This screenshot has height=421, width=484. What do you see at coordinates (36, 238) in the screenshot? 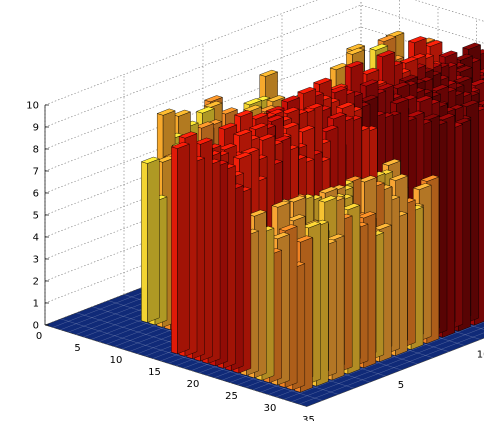
I see `z-tick-label: 4` at bounding box center [36, 238].